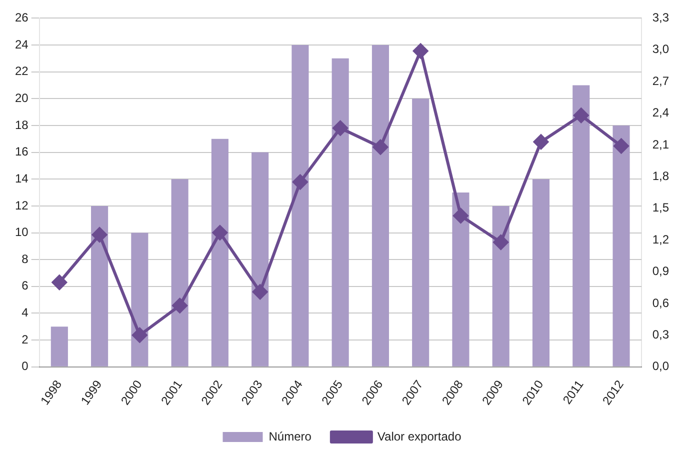 The image size is (684, 461). I want to click on y-tick-label: 14, so click(21, 178).